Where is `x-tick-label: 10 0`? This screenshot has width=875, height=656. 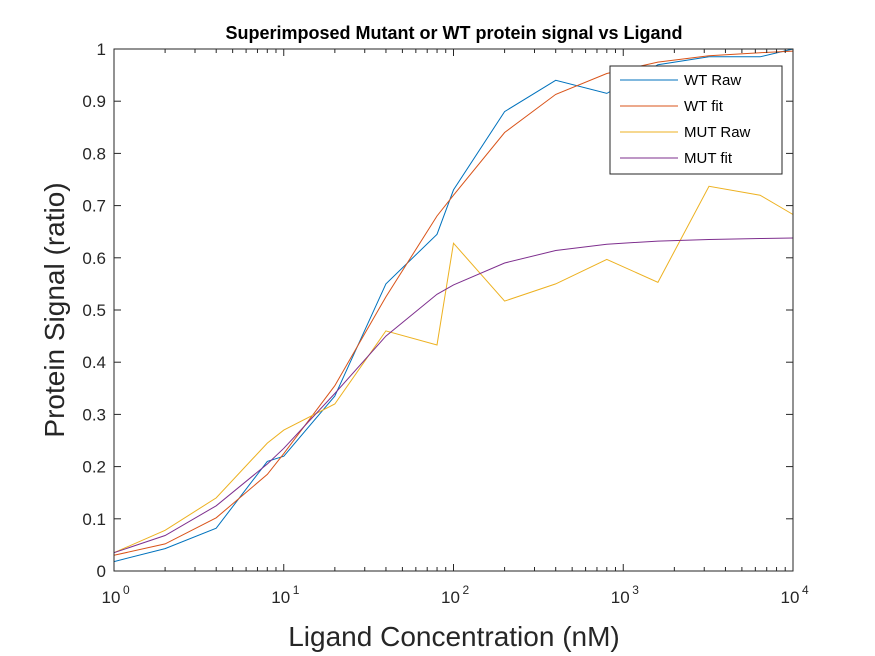 x-tick-label: 10 0 is located at coordinates (116, 595).